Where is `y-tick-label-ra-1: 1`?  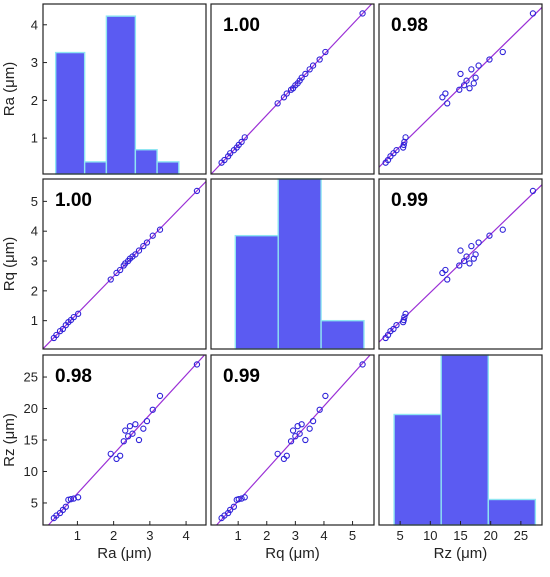 y-tick-label-ra-1: 1 is located at coordinates (34, 138).